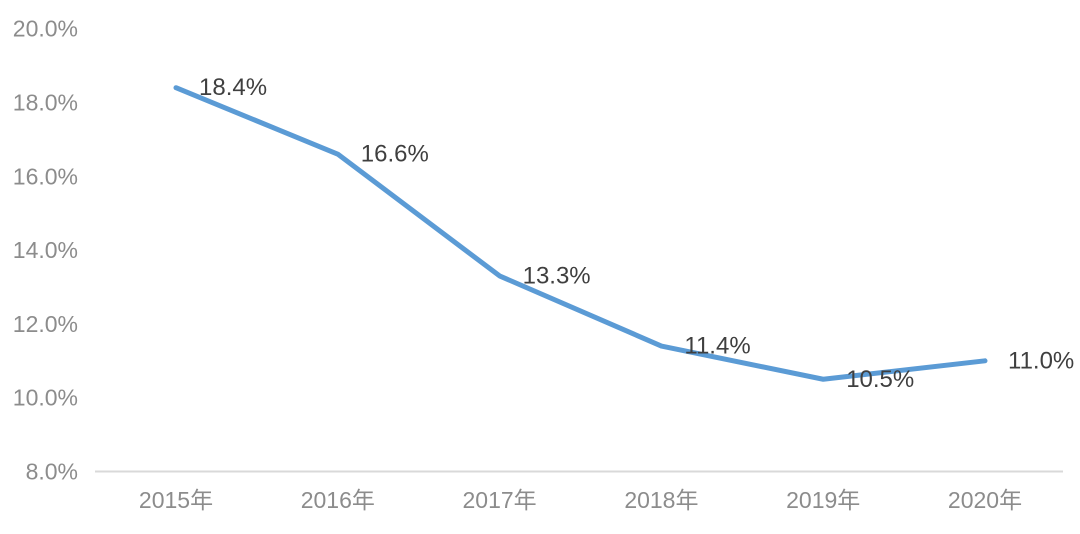 The height and width of the screenshot is (534, 1080). Describe the element at coordinates (500, 500) in the screenshot. I see `x-axis-tick-label: 2017年` at that location.